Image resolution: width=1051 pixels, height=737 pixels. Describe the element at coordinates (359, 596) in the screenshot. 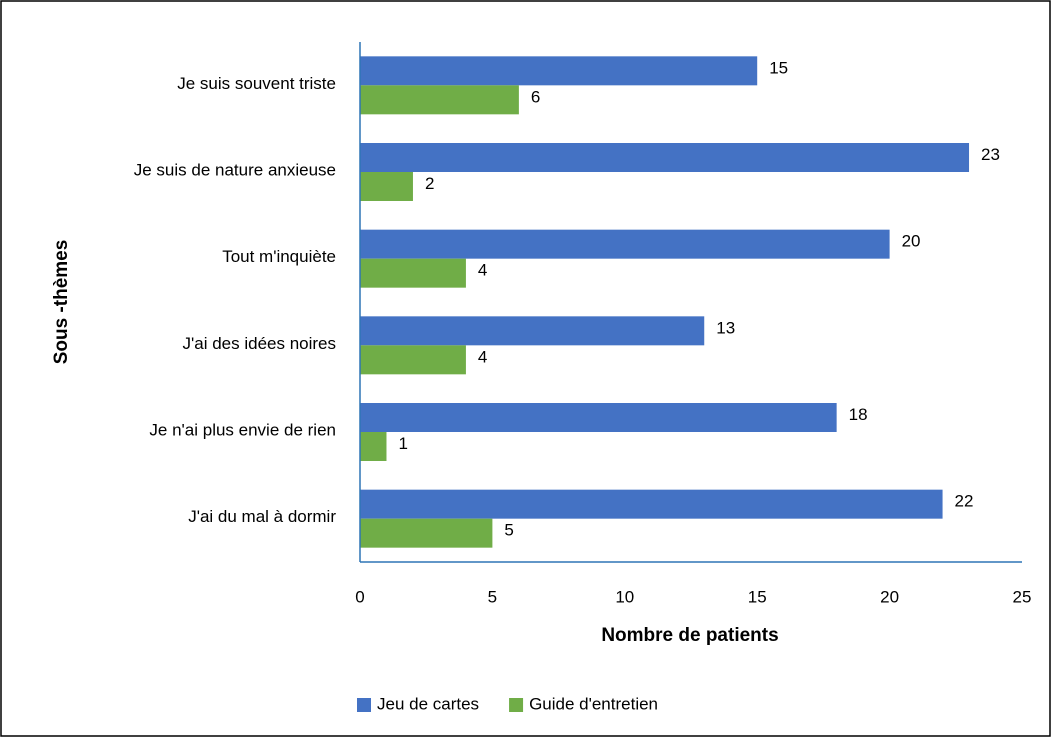

I see `x-tick-label: 0` at that location.